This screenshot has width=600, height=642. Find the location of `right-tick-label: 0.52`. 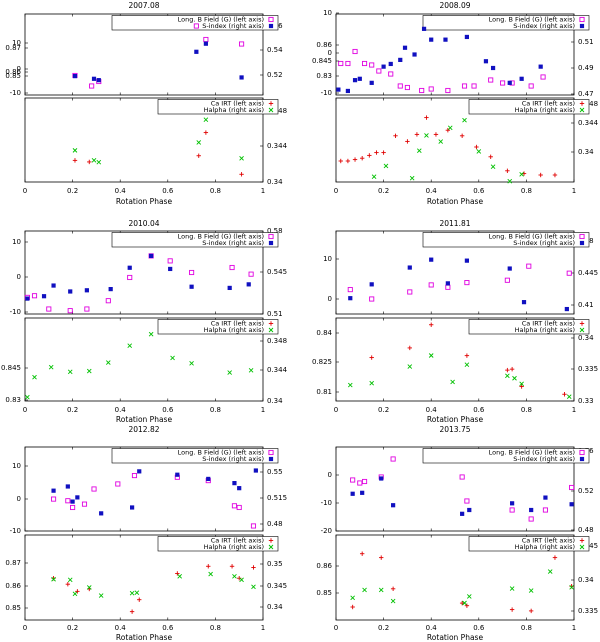

right-tick-label: 0.52 is located at coordinates (586, 491).